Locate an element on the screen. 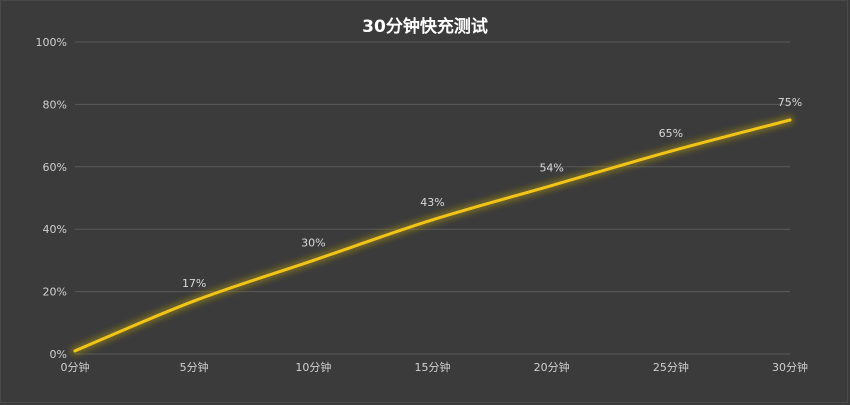 The width and height of the screenshot is (850, 405). x-tick-label: 25分钟 is located at coordinates (671, 367).